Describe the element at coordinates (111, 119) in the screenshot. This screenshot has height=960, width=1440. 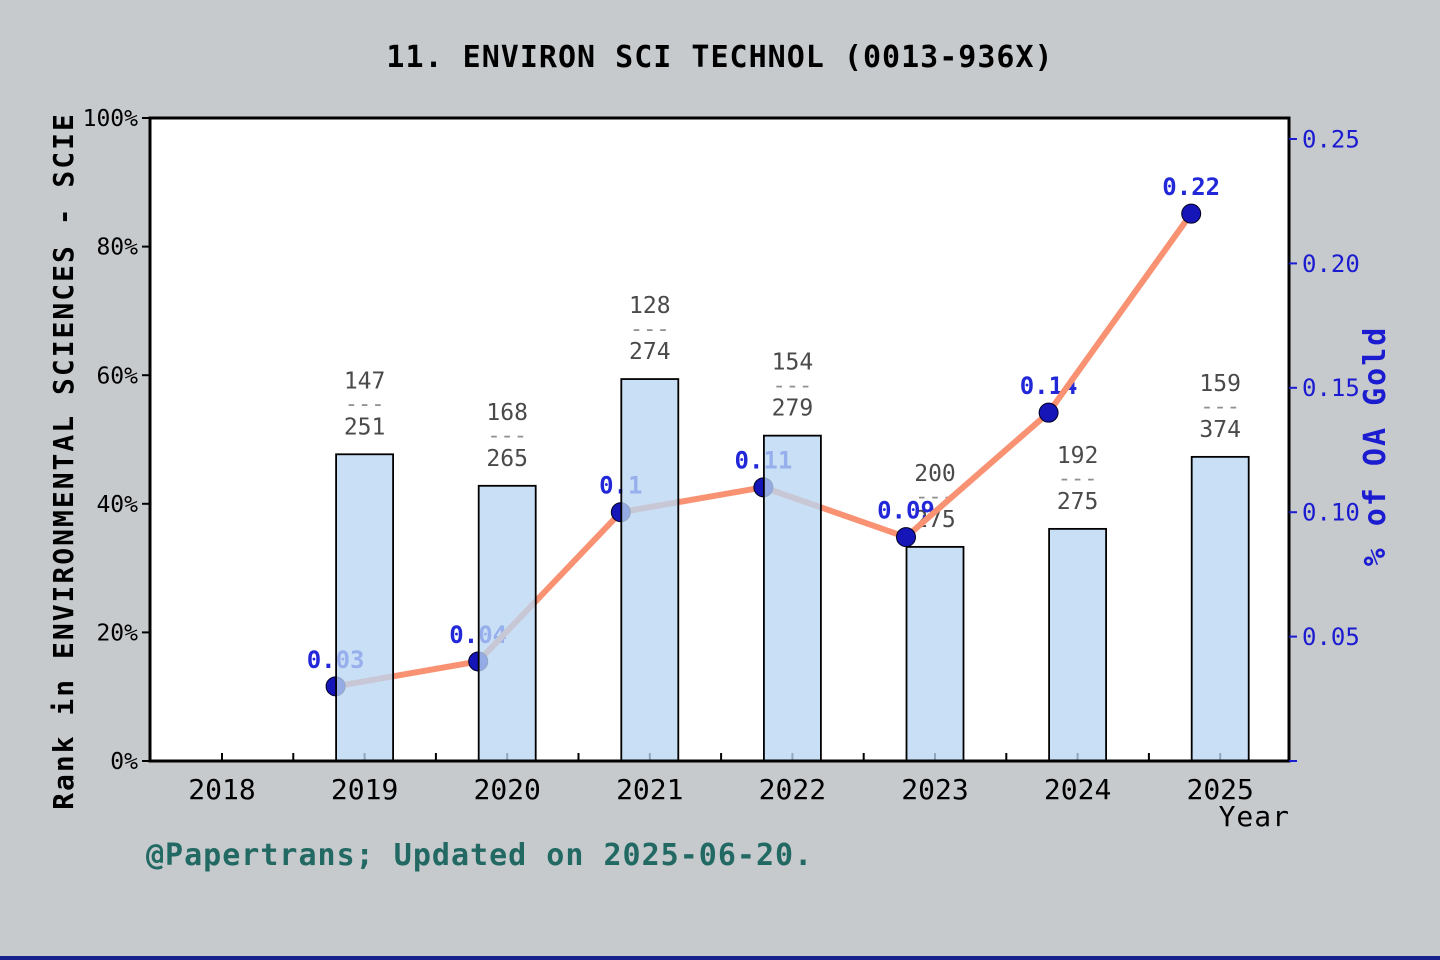
I see `left-axis-tick-label: 100%` at that location.